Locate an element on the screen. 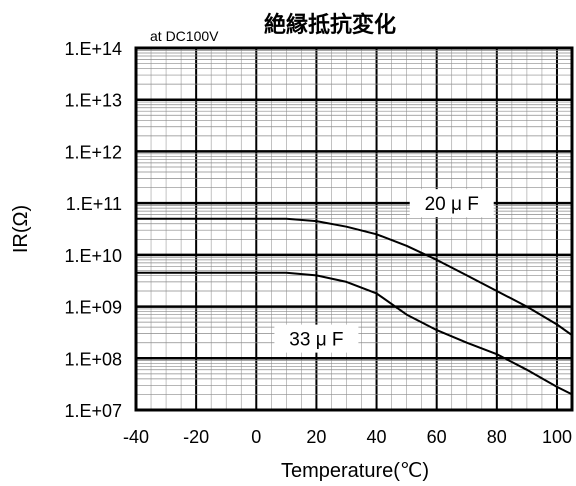 This screenshot has width=576, height=486. x-tick-label: 0 is located at coordinates (256, 437).